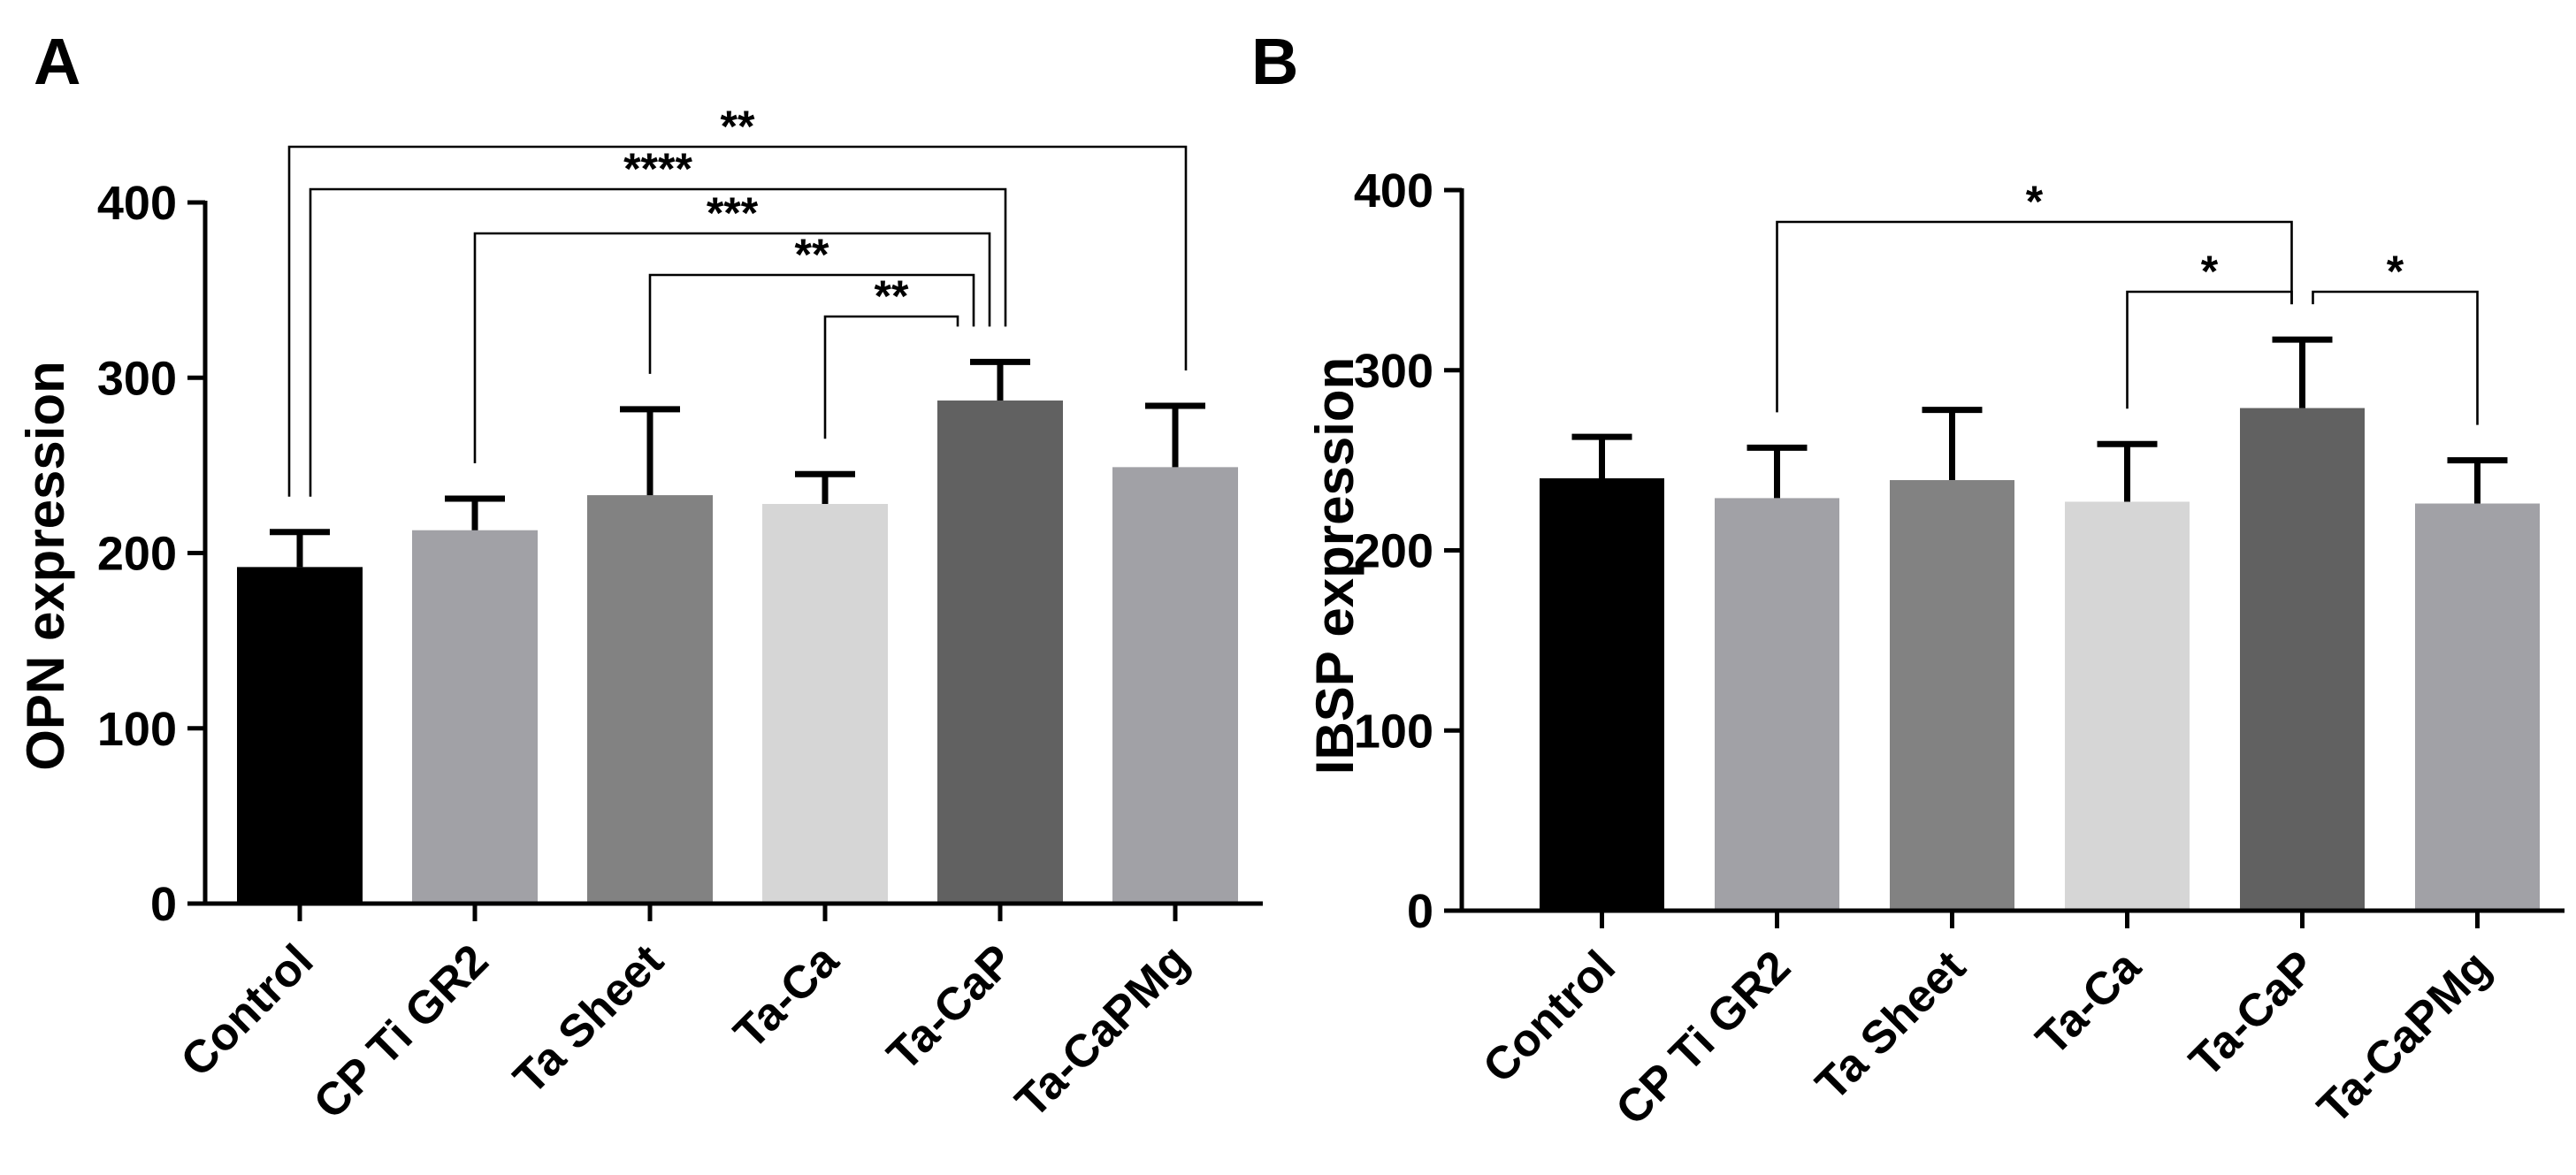 The height and width of the screenshot is (1175, 2576). Describe the element at coordinates (1274, 61) in the screenshot. I see `panel-label: B` at that location.